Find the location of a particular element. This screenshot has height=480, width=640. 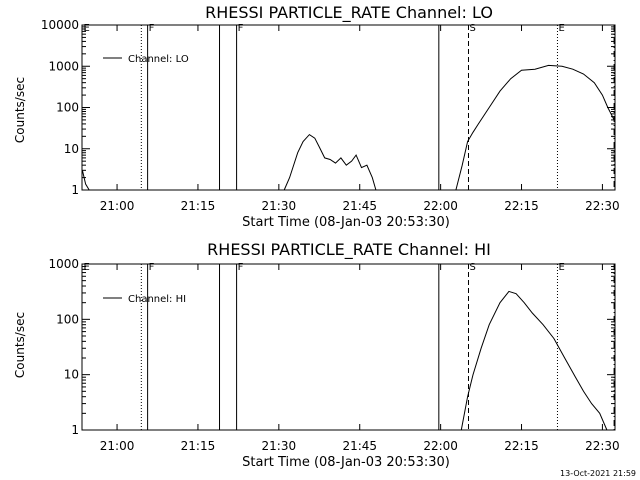

legend-label: Channel: HI is located at coordinates (157, 299).